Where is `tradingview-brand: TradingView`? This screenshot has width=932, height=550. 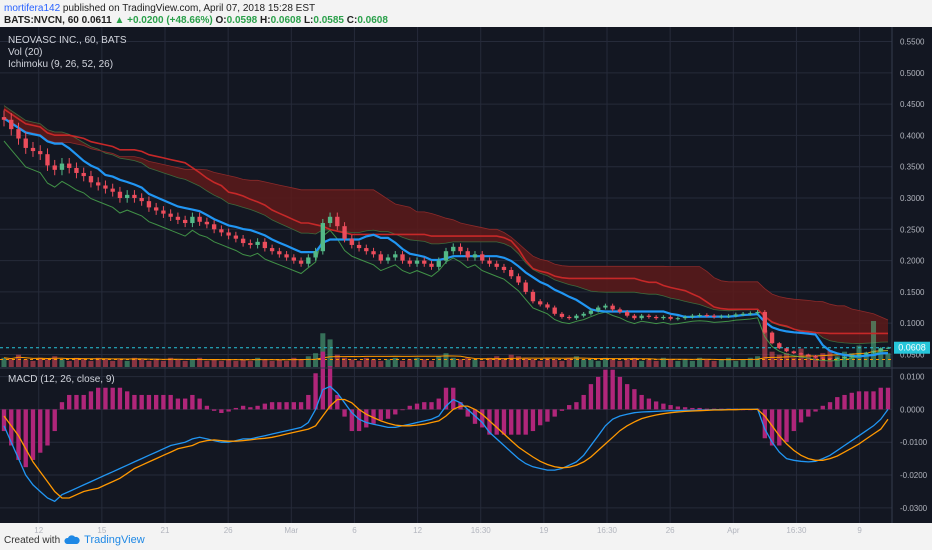
tradingview-brand: TradingView is located at coordinates (114, 540).